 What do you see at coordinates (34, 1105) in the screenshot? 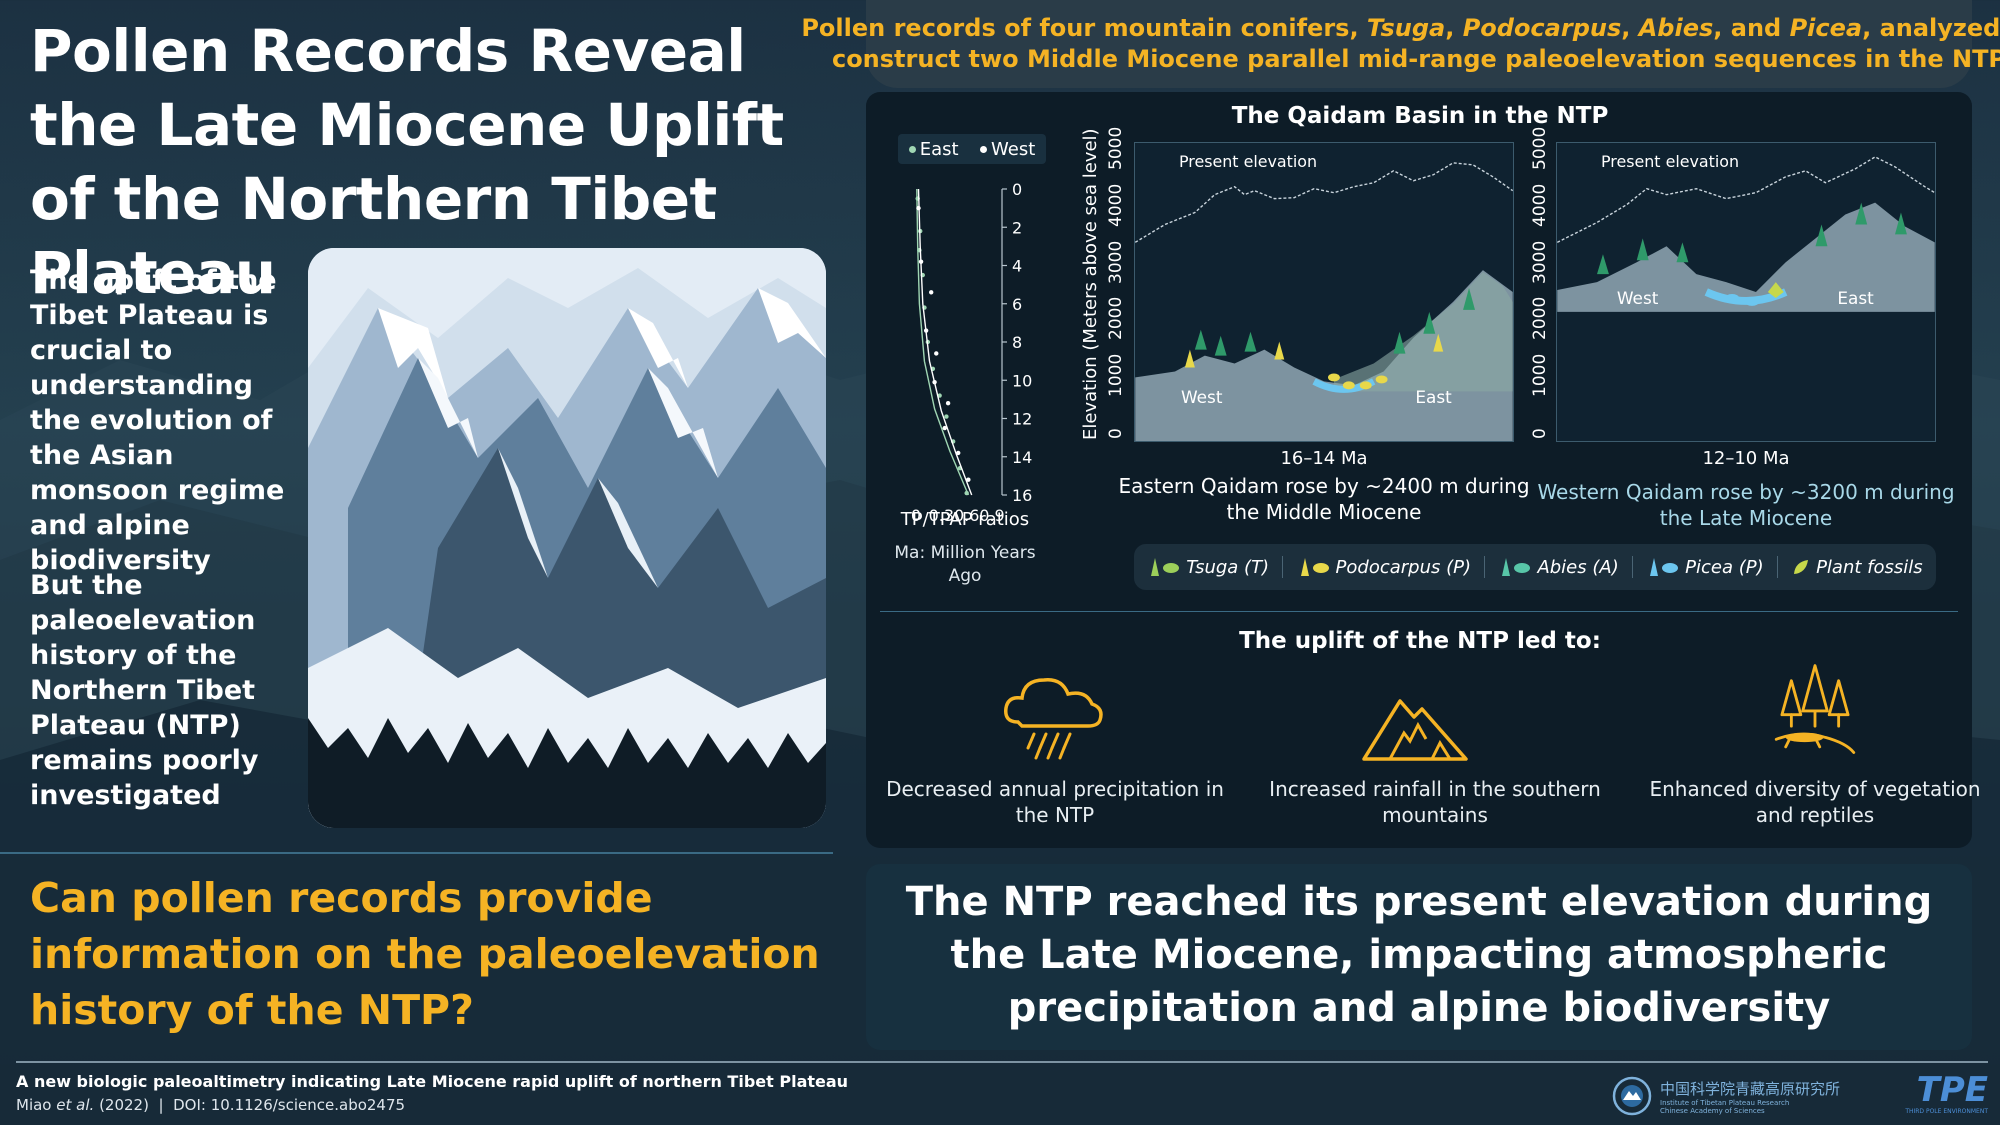
I see `reference-authors: Miao` at bounding box center [34, 1105].